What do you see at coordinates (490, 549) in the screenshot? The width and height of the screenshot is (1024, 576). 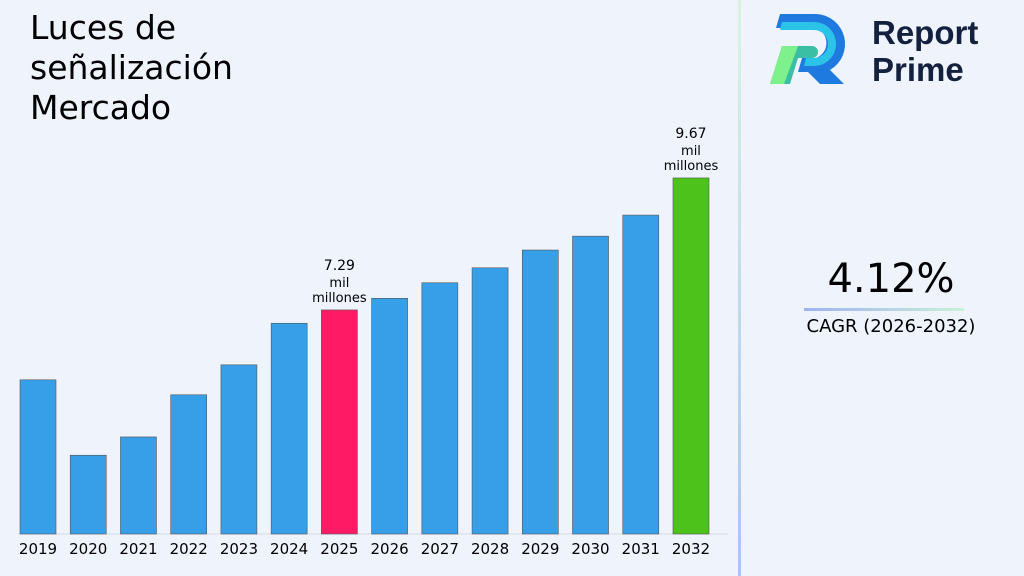 I see `x-tick-label: 2028` at bounding box center [490, 549].